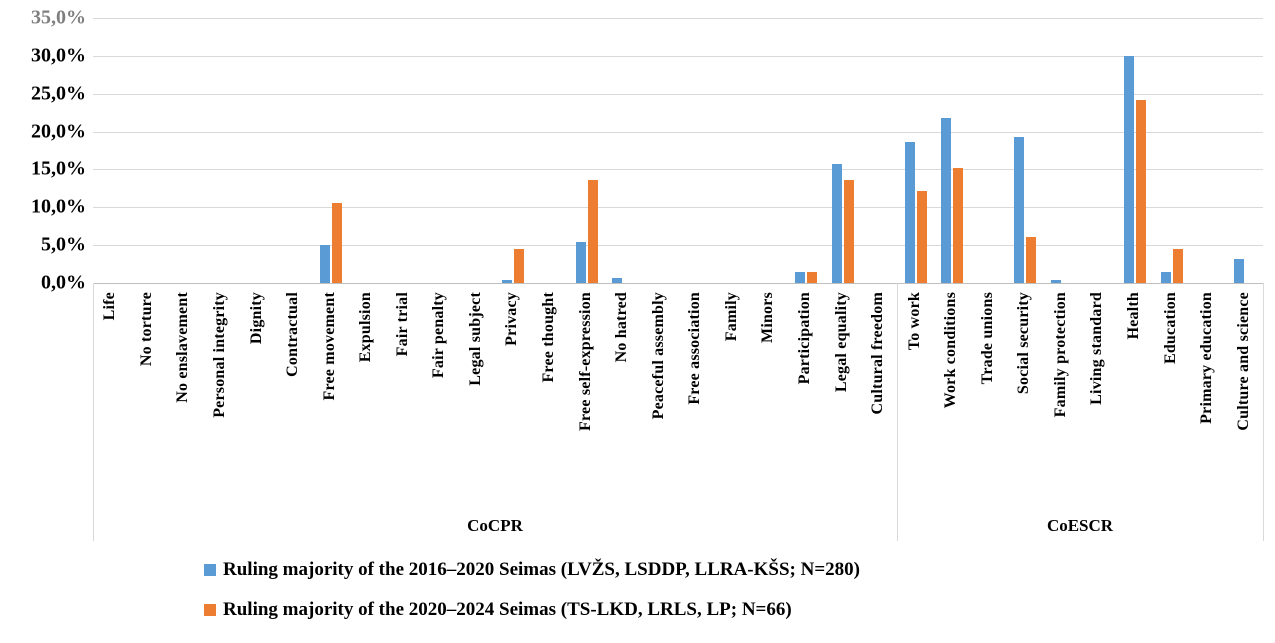  I want to click on category-label: No hatred, so click(621, 327).